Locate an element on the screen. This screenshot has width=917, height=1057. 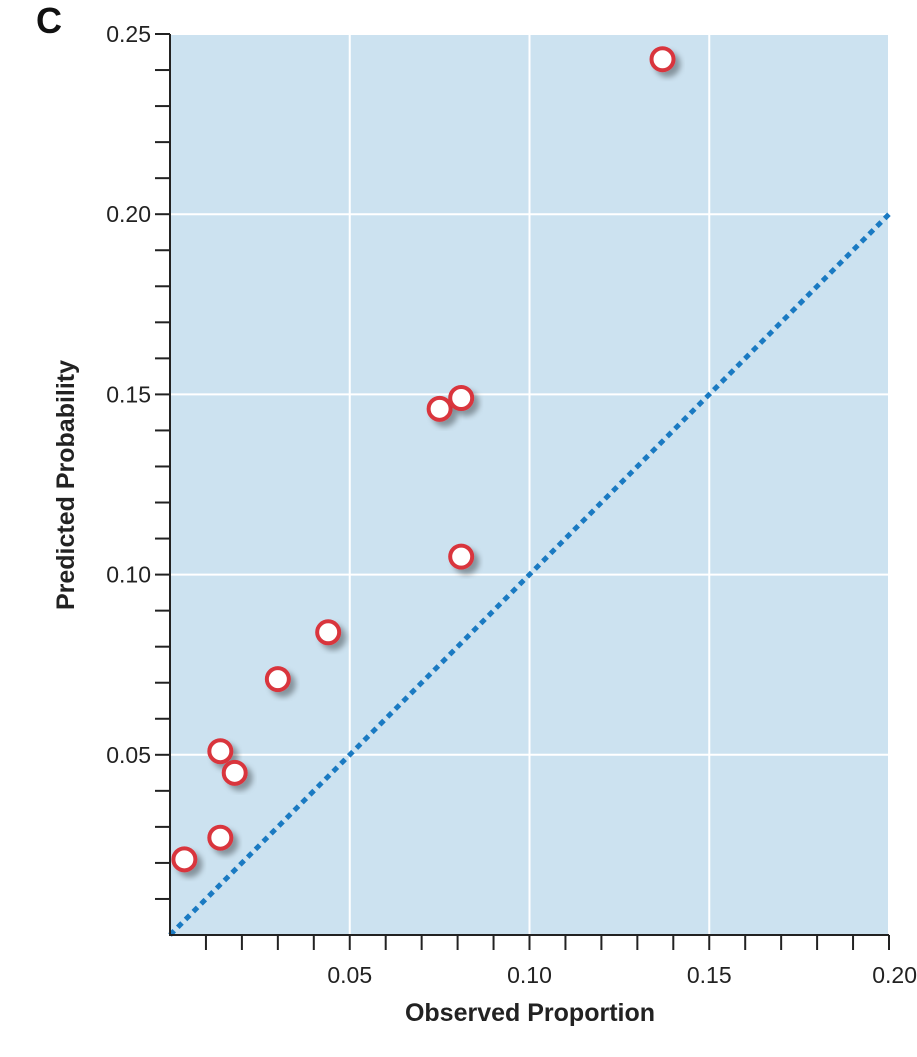
x-tick-label: 0.15 is located at coordinates (709, 975).